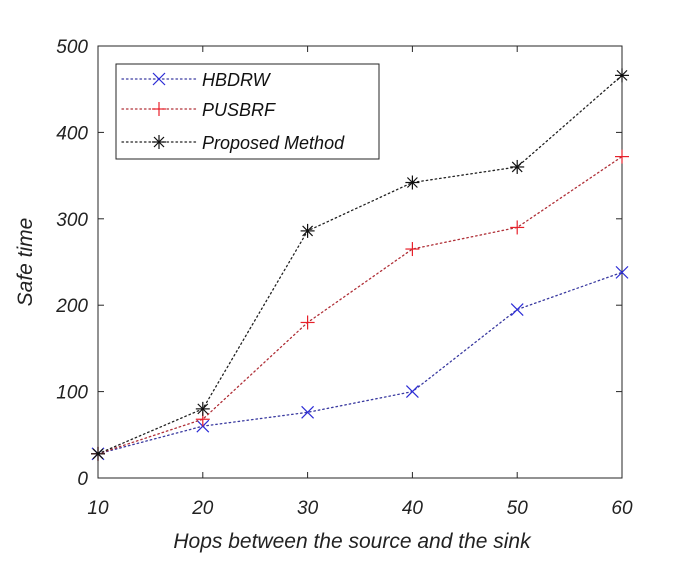 The width and height of the screenshot is (692, 573). I want to click on legend-label-pusbrf: PUSBRF, so click(239, 110).